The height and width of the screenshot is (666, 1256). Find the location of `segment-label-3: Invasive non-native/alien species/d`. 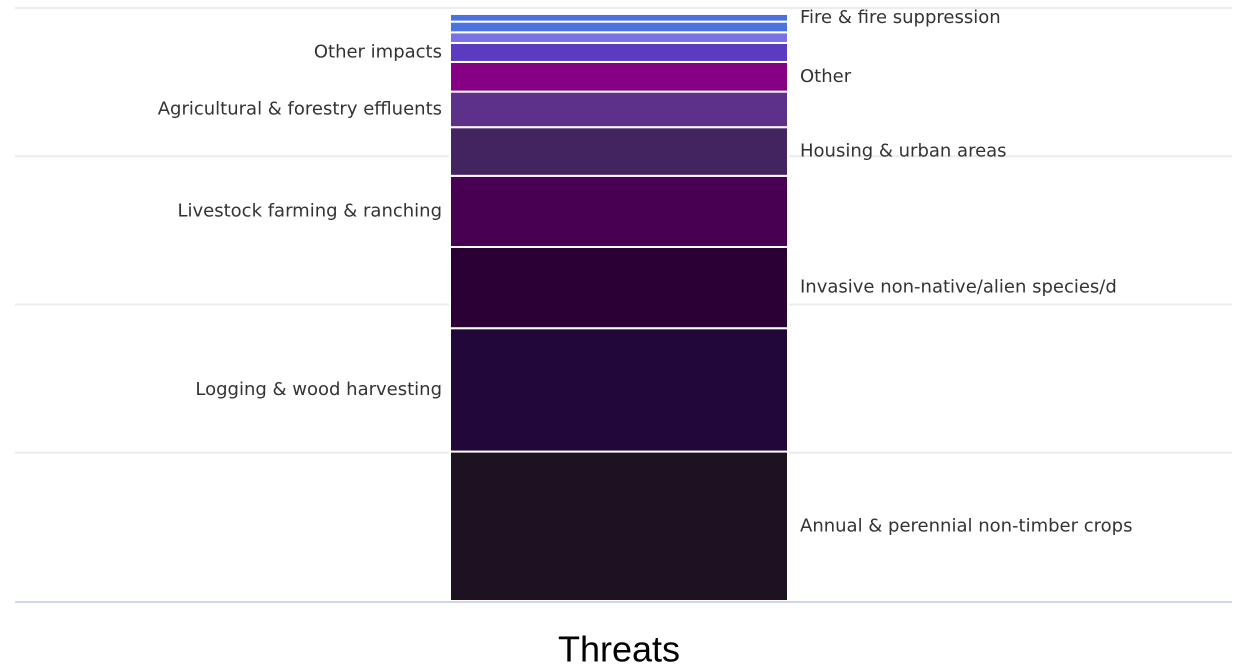

segment-label-3: Invasive non-native/alien species/d is located at coordinates (958, 287).